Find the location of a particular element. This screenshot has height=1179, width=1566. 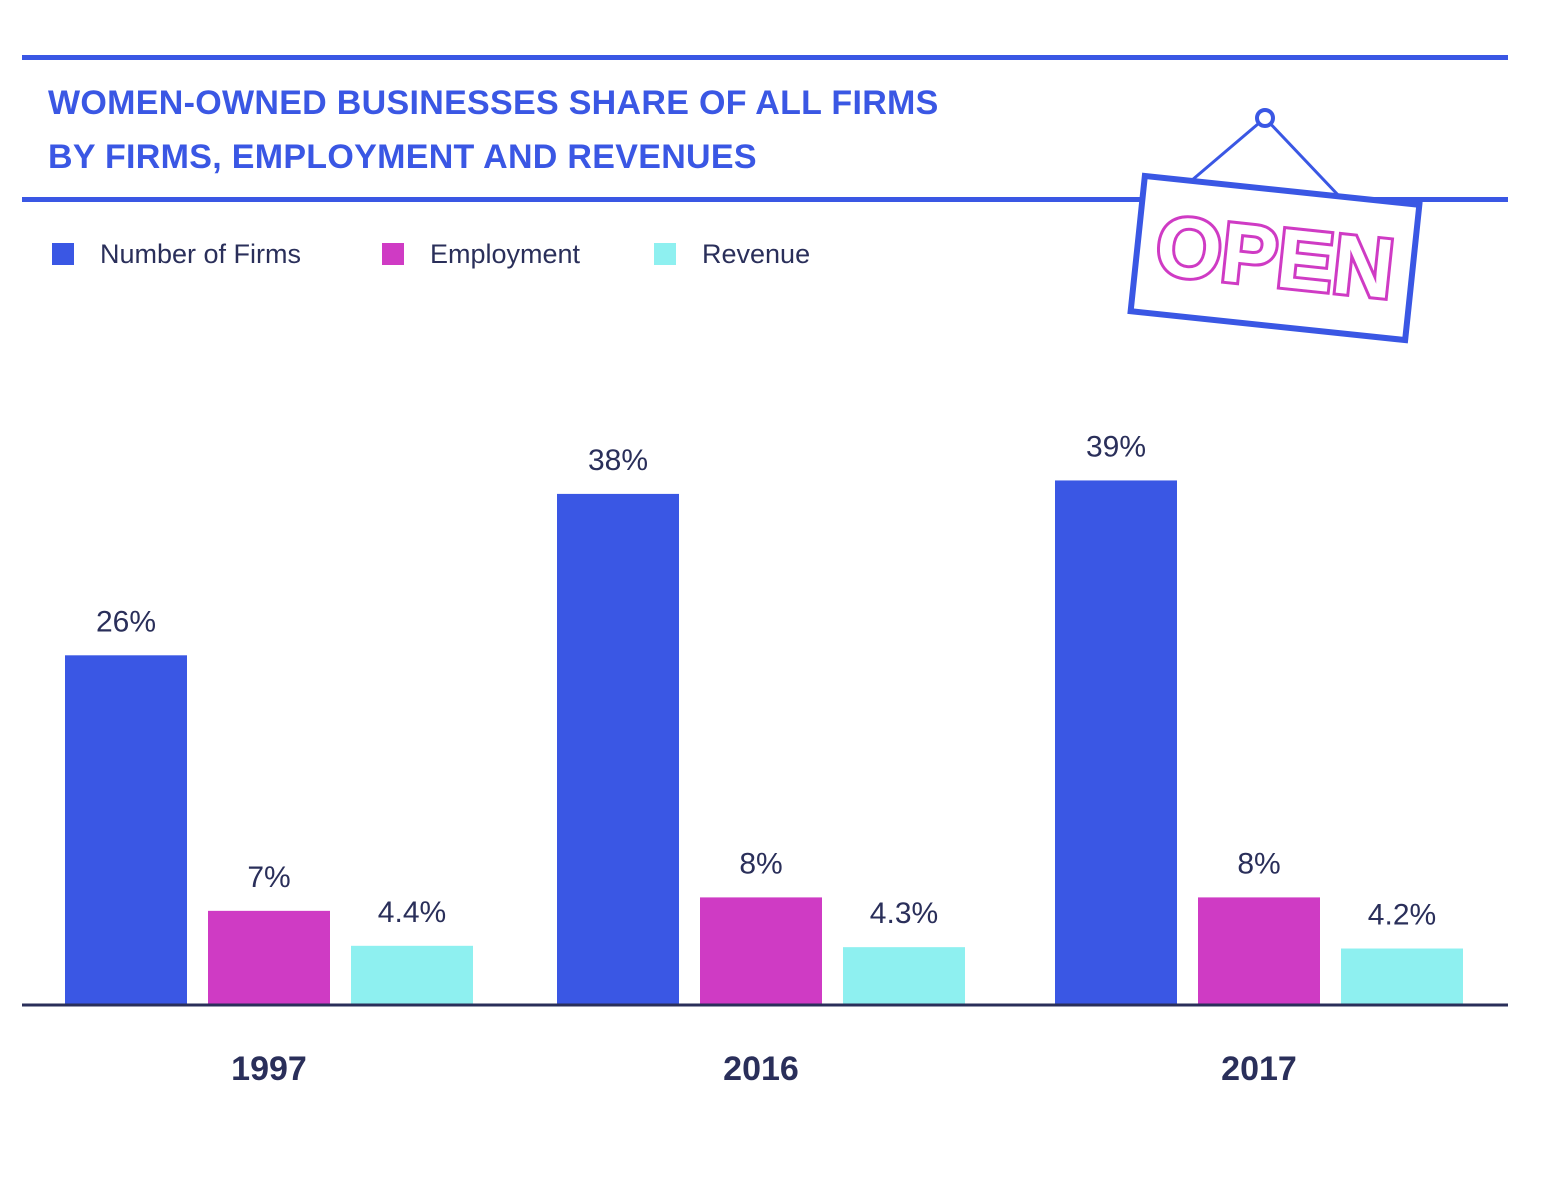

legend-swatch-employment is located at coordinates (393, 254).